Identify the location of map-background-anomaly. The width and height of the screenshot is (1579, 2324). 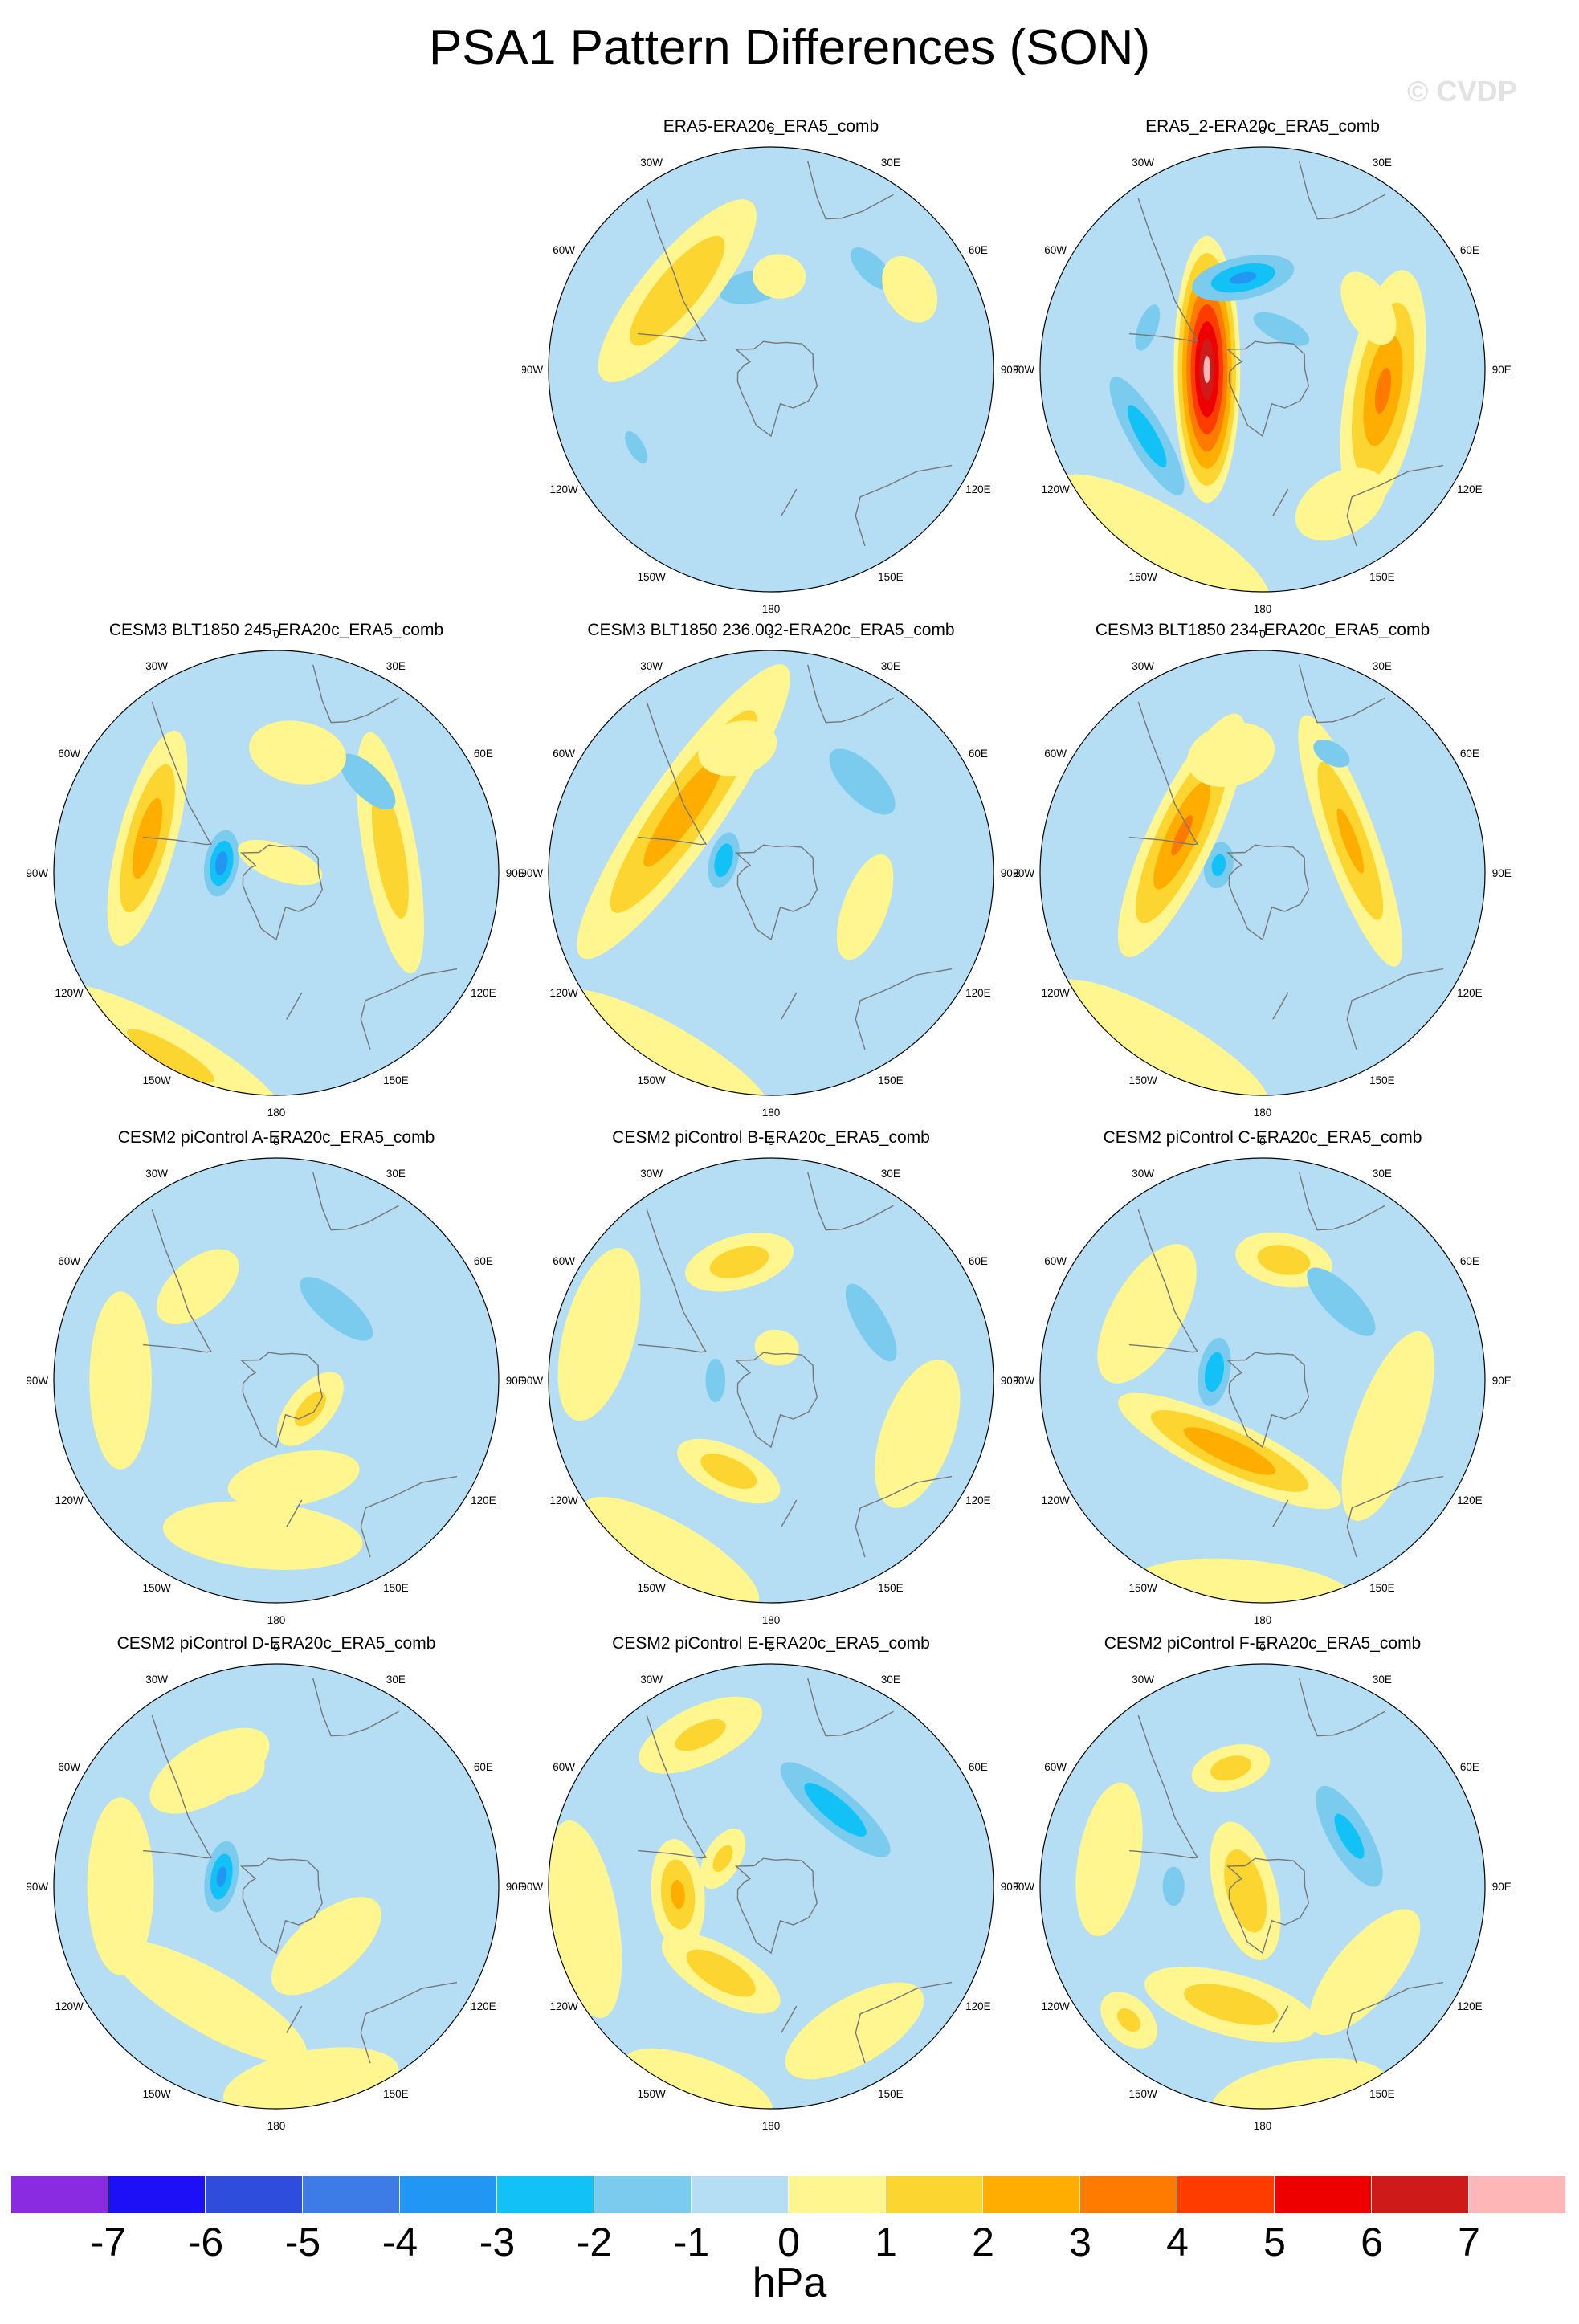
(1262, 872).